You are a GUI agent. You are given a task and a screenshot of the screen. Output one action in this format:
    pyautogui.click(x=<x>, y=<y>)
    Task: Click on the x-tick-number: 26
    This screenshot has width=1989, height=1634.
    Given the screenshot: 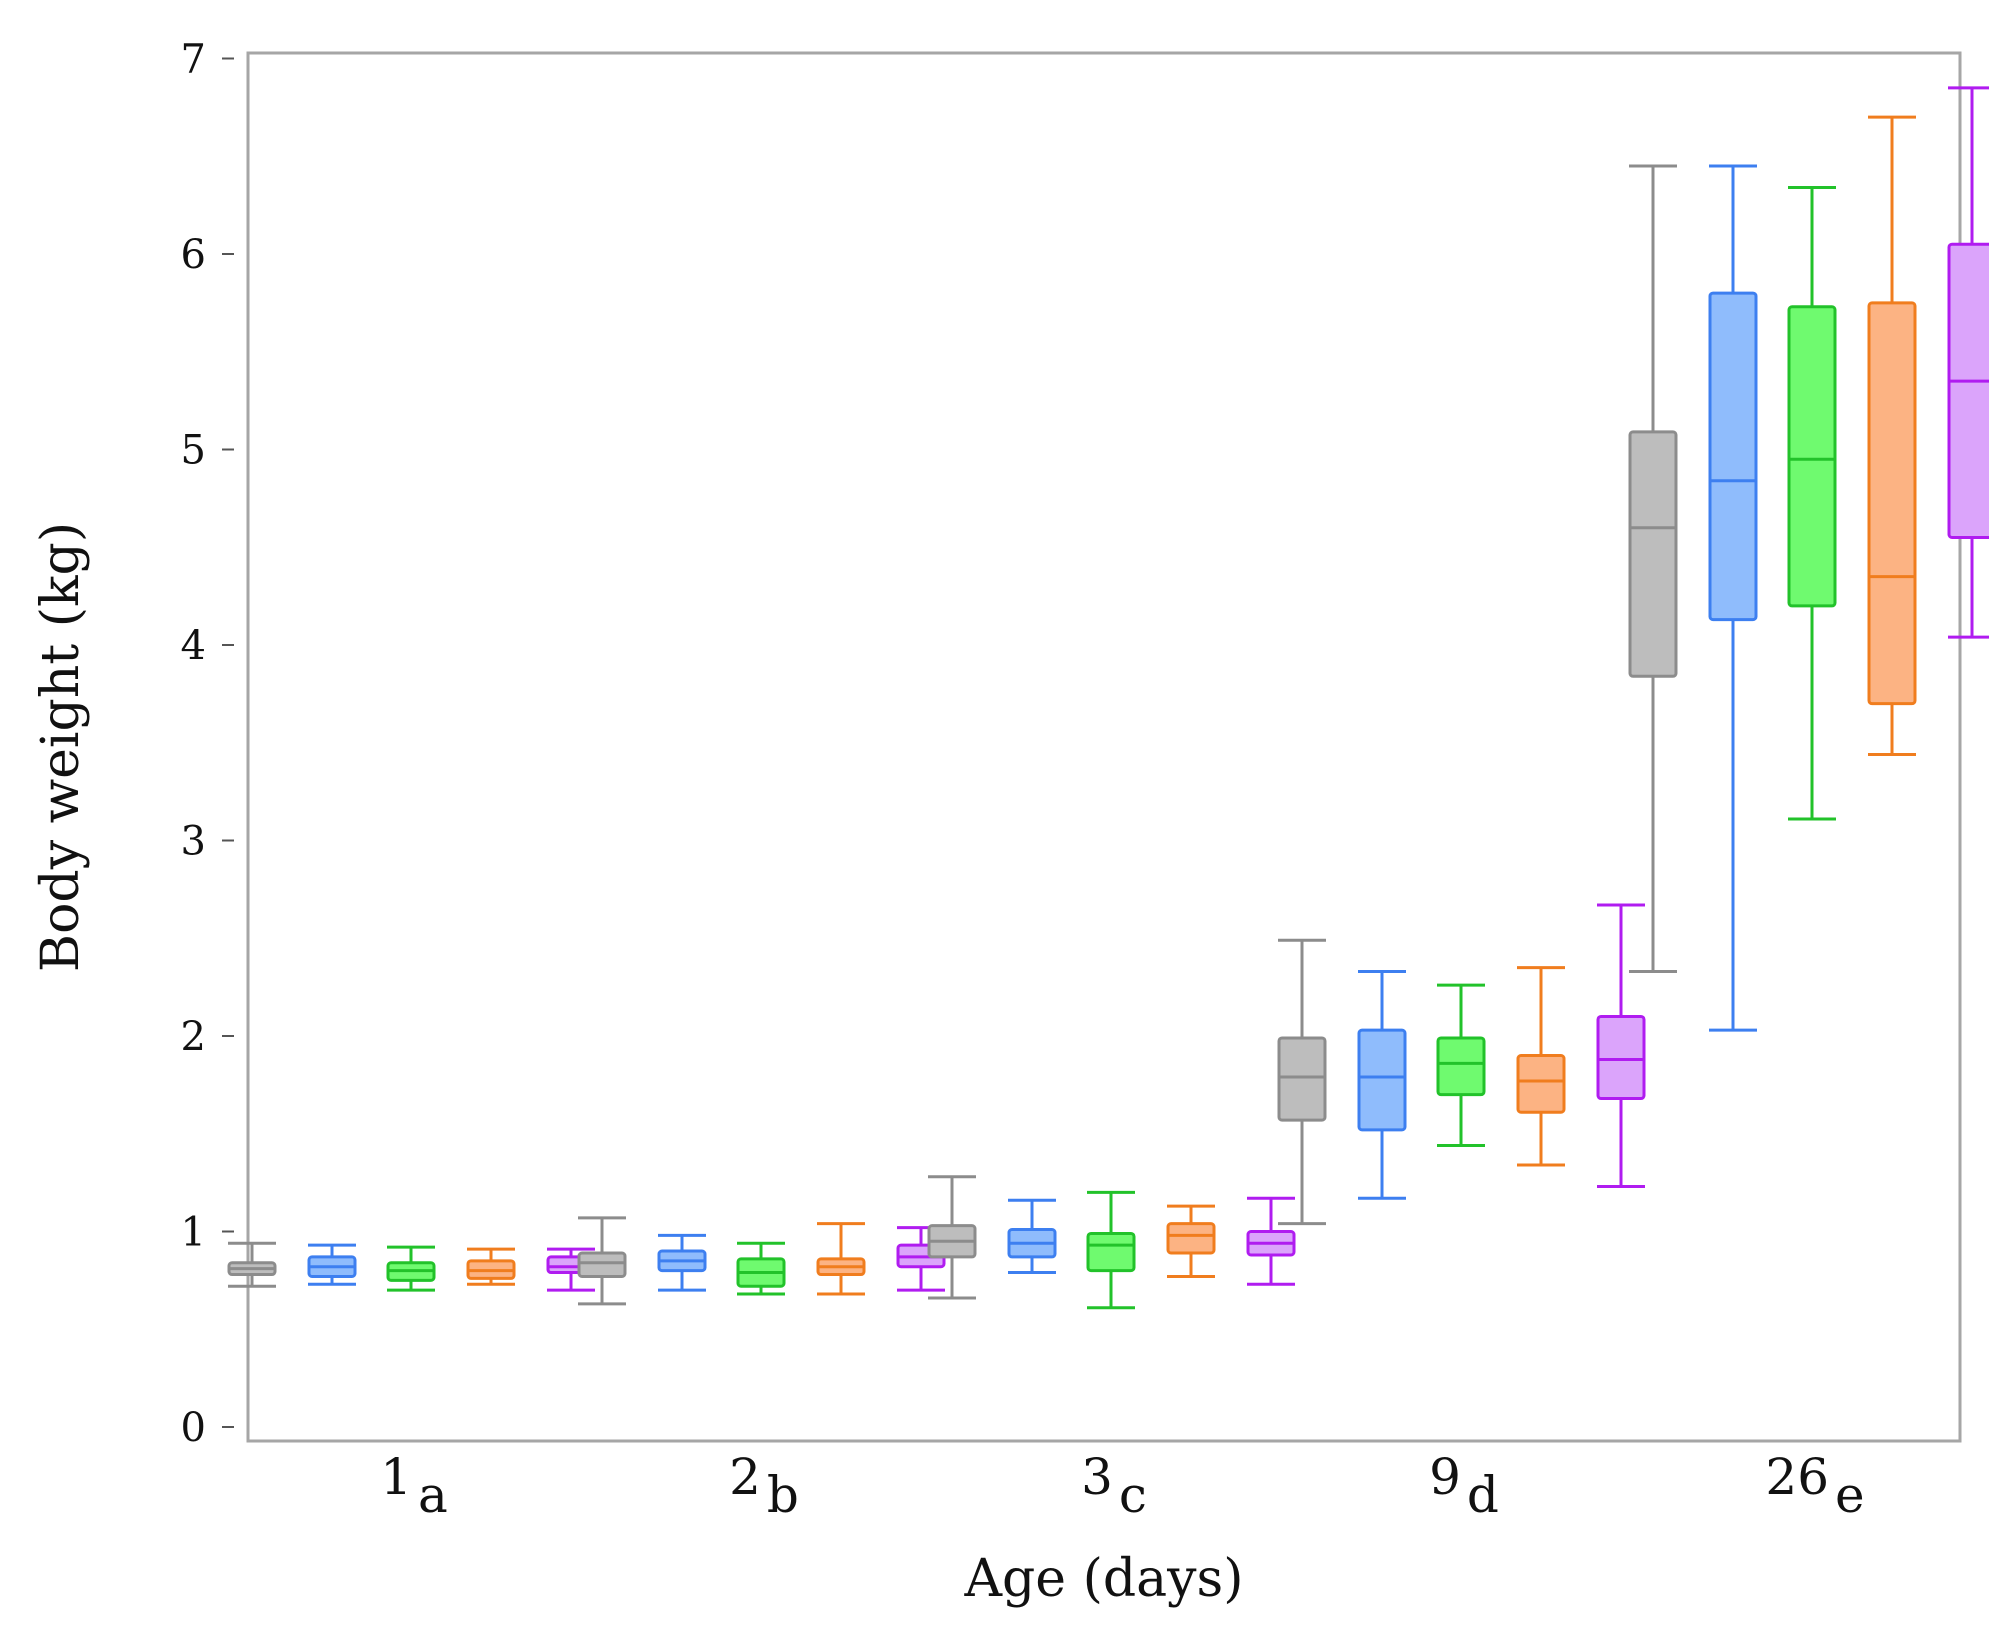 What is the action you would take?
    pyautogui.click(x=1797, y=1477)
    